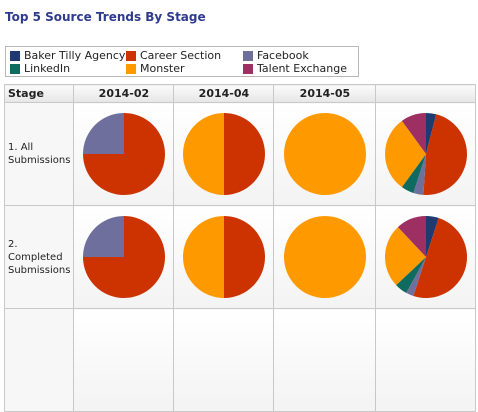 The height and width of the screenshot is (412, 478). What do you see at coordinates (39, 154) in the screenshot?
I see `stage-label: 1. All Submissions` at bounding box center [39, 154].